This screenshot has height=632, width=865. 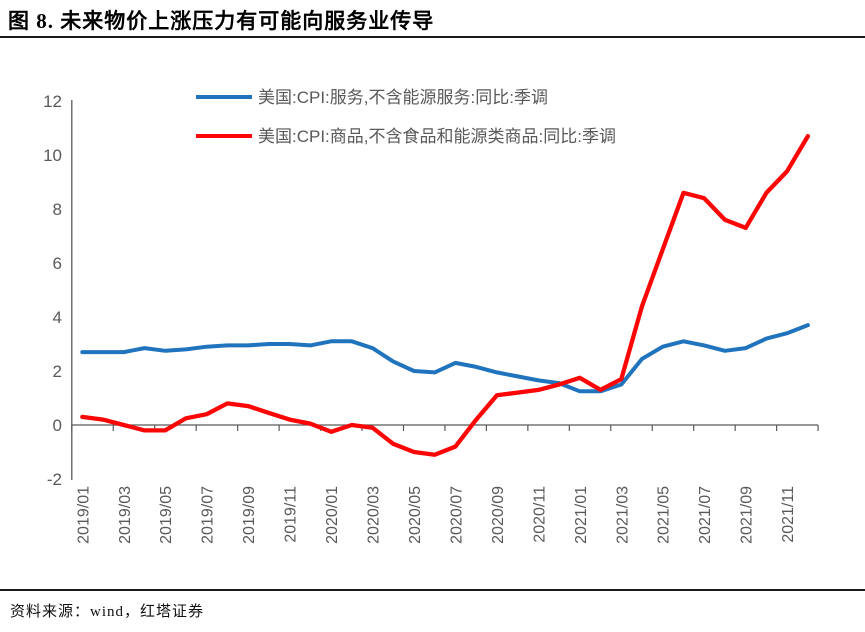 I want to click on y-axis-label: -2, so click(x=54, y=479).